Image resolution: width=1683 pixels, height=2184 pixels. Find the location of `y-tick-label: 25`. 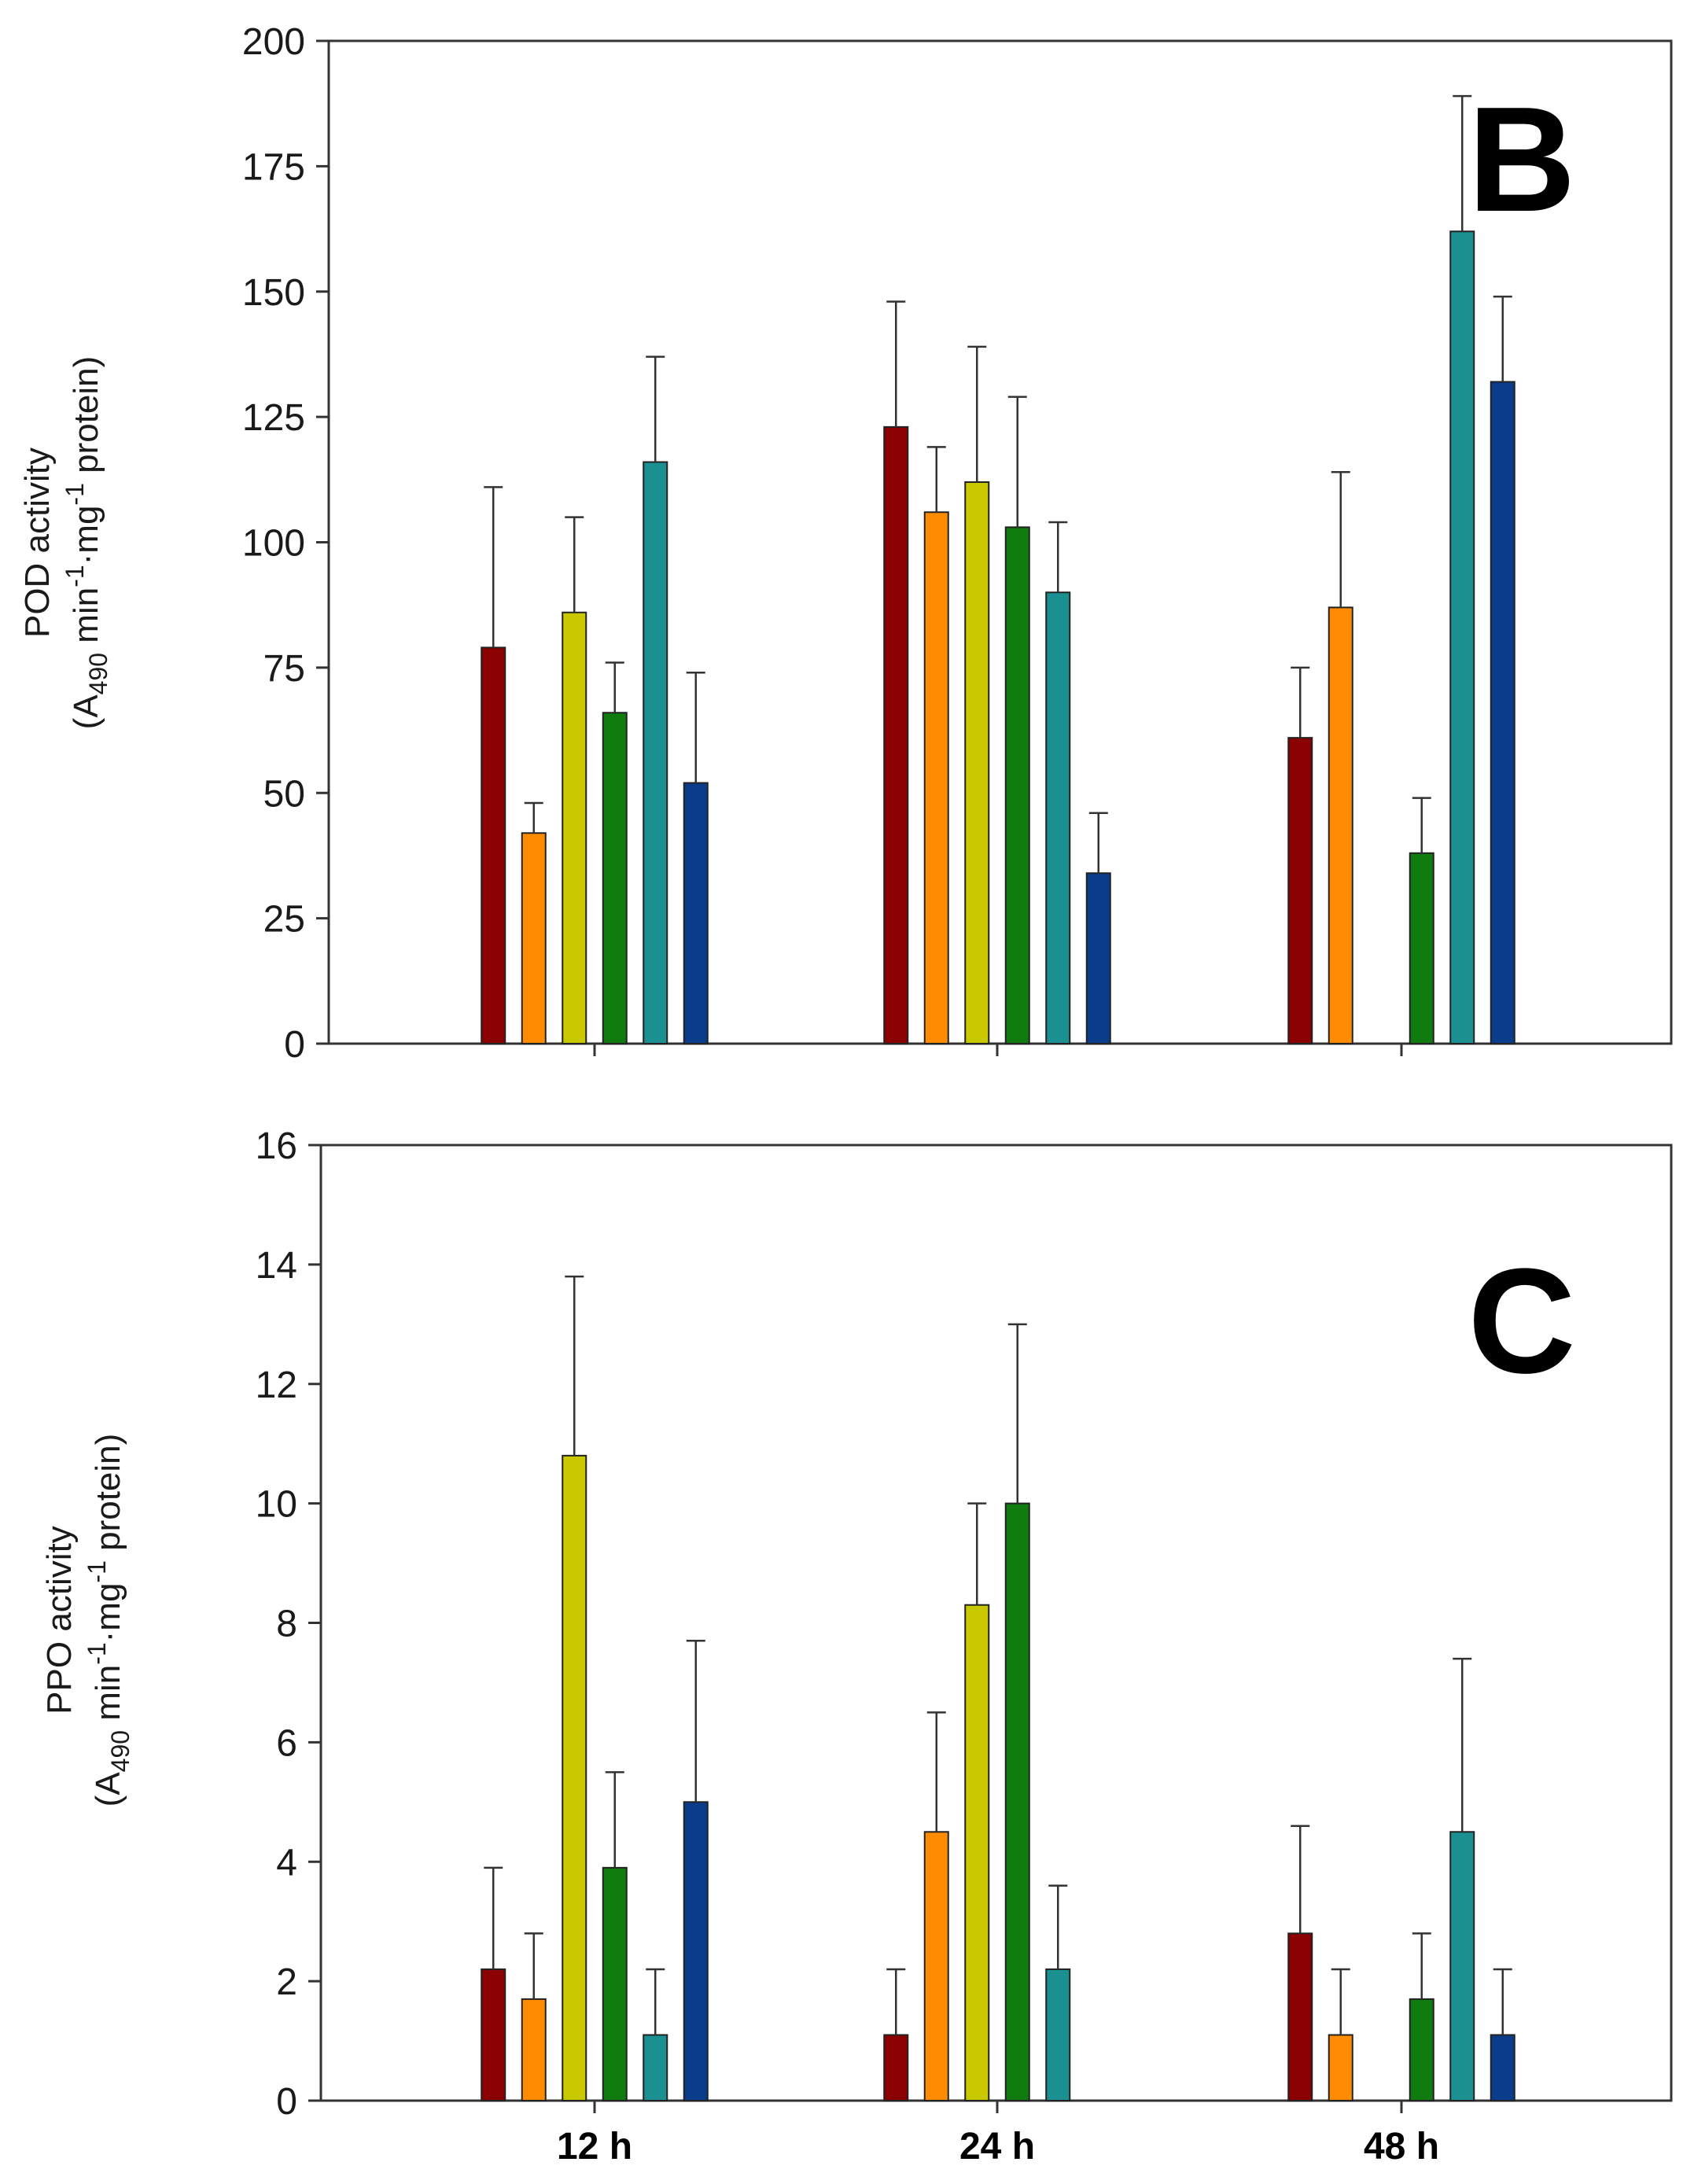

y-tick-label: 25 is located at coordinates (284, 920).